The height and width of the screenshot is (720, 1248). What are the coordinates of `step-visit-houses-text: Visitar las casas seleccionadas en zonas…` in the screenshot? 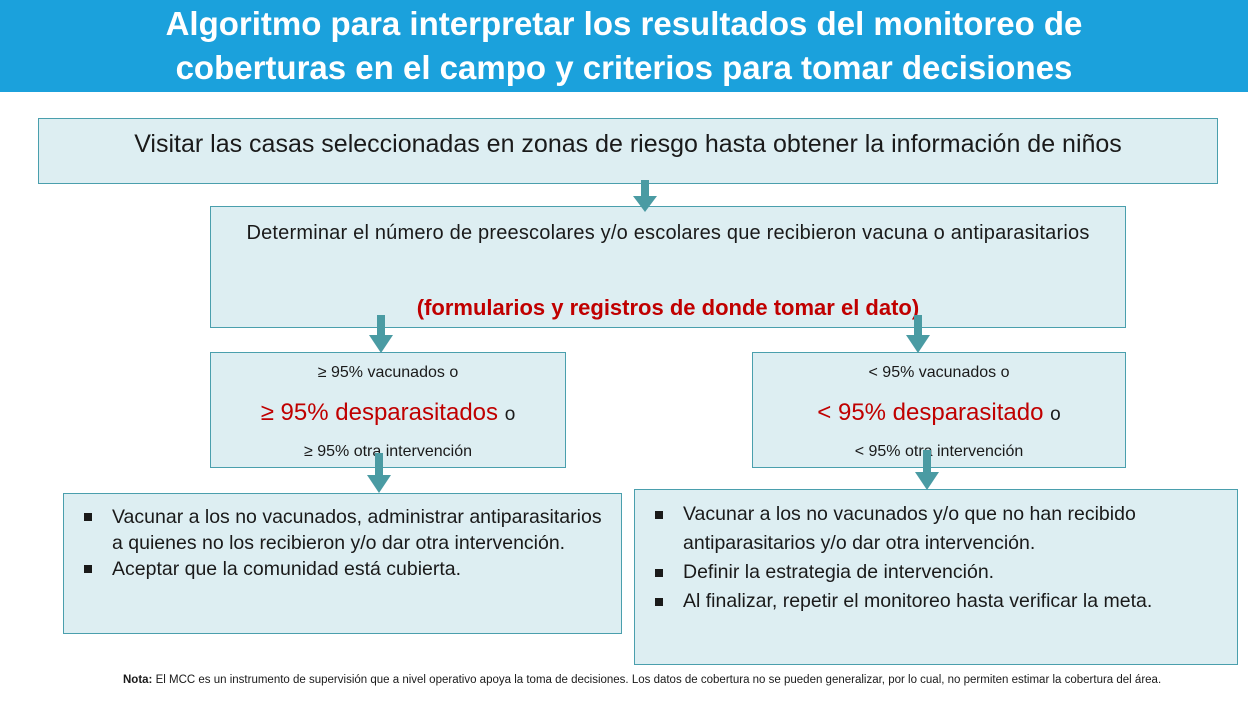 It's located at (628, 144).